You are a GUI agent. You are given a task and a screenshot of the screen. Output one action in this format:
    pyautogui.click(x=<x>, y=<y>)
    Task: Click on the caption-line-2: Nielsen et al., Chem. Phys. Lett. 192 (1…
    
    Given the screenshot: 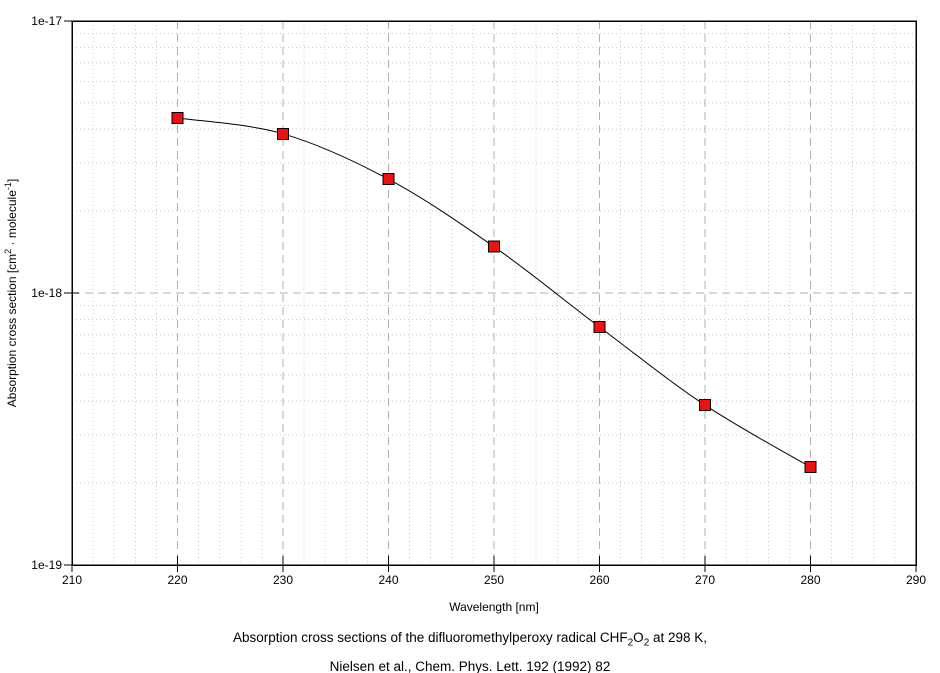 What is the action you would take?
    pyautogui.click(x=470, y=665)
    